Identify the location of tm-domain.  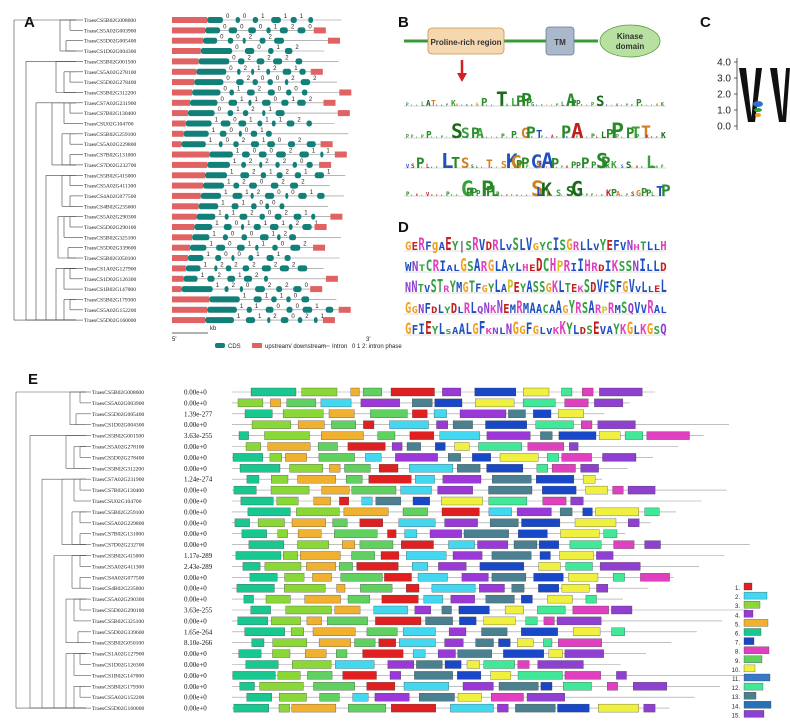
(560, 41).